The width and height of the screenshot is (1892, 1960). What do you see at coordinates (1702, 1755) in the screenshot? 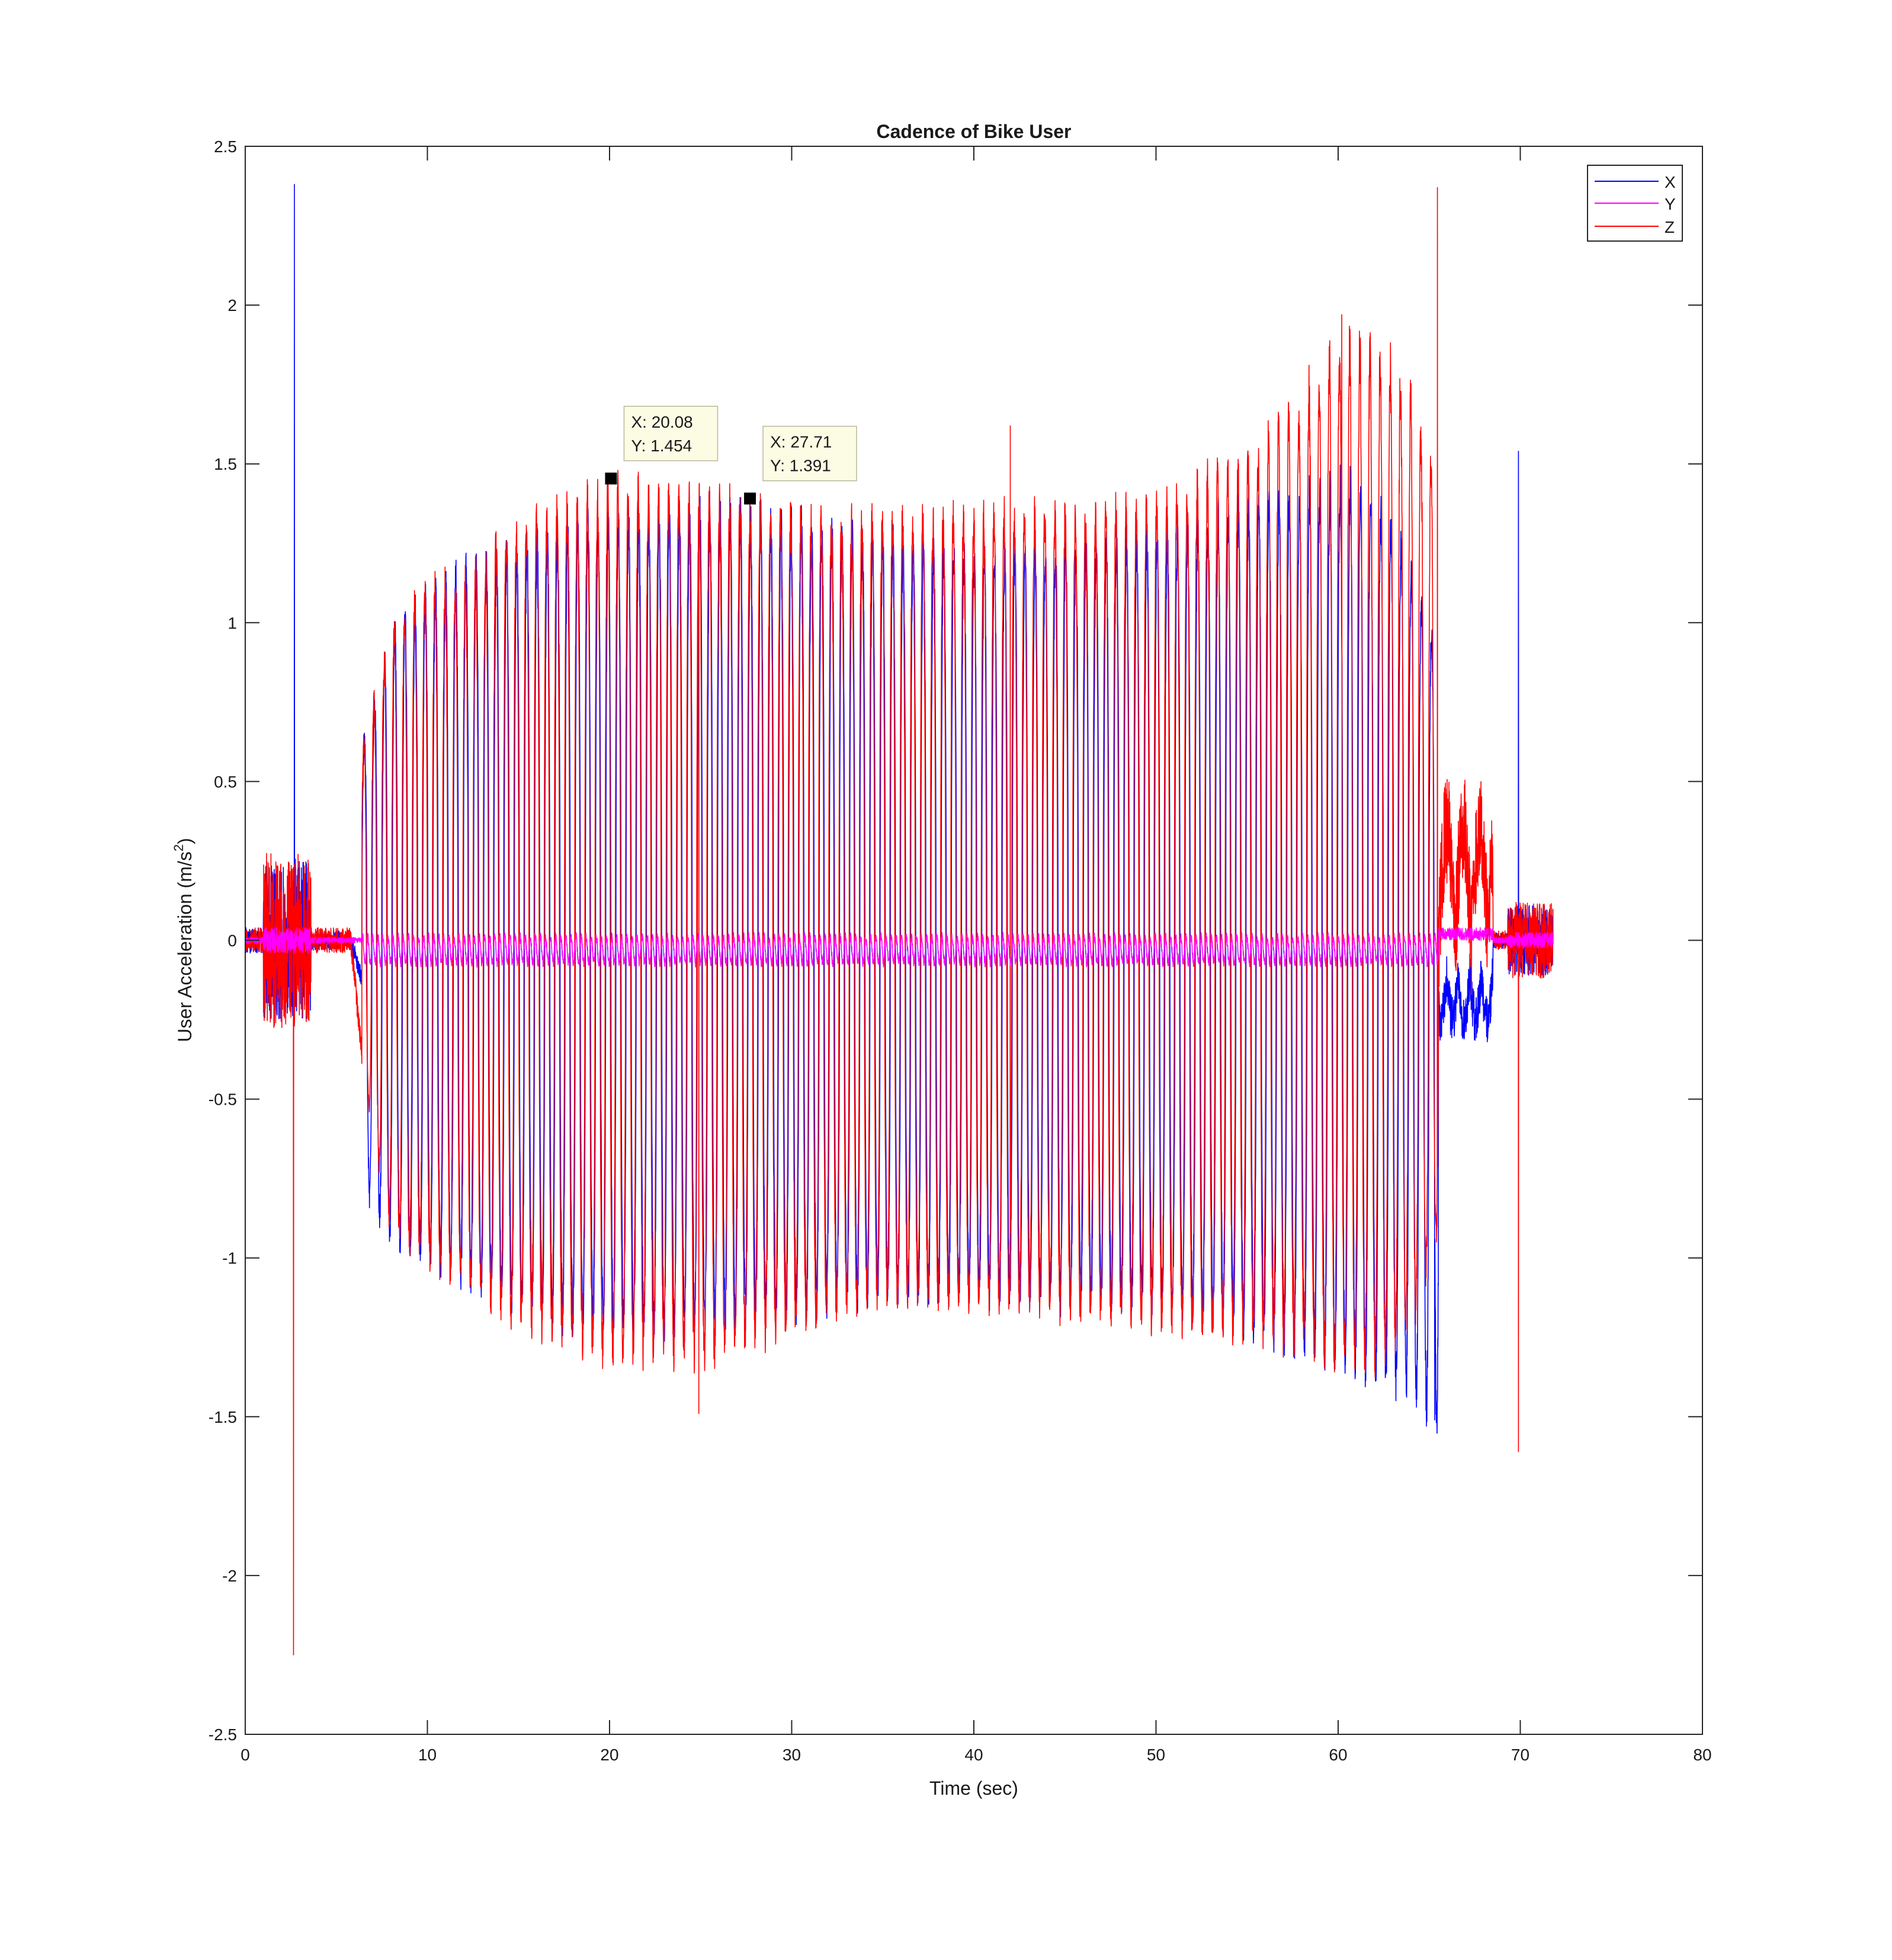
I see `x-tick-label: 80` at bounding box center [1702, 1755].